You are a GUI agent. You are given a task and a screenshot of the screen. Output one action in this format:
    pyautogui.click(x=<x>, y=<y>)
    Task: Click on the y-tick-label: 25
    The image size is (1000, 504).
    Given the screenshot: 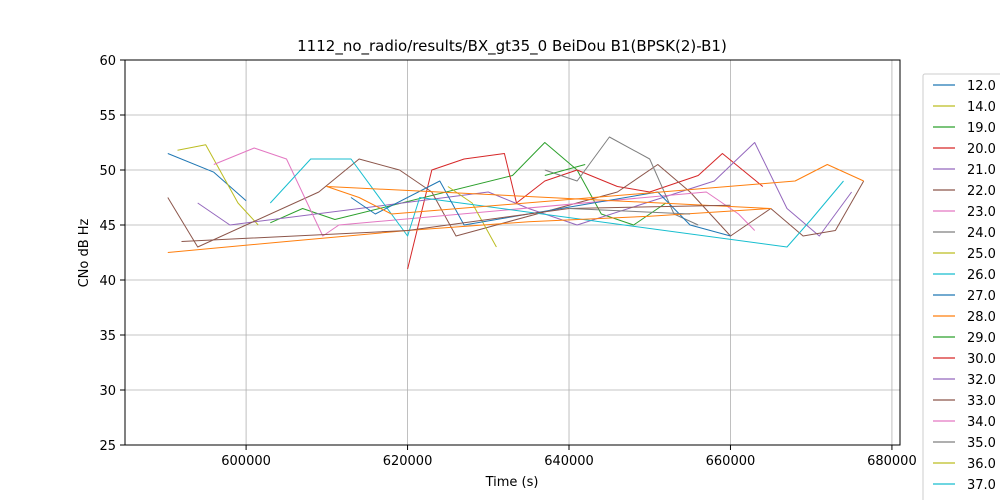 What is the action you would take?
    pyautogui.click(x=107, y=446)
    